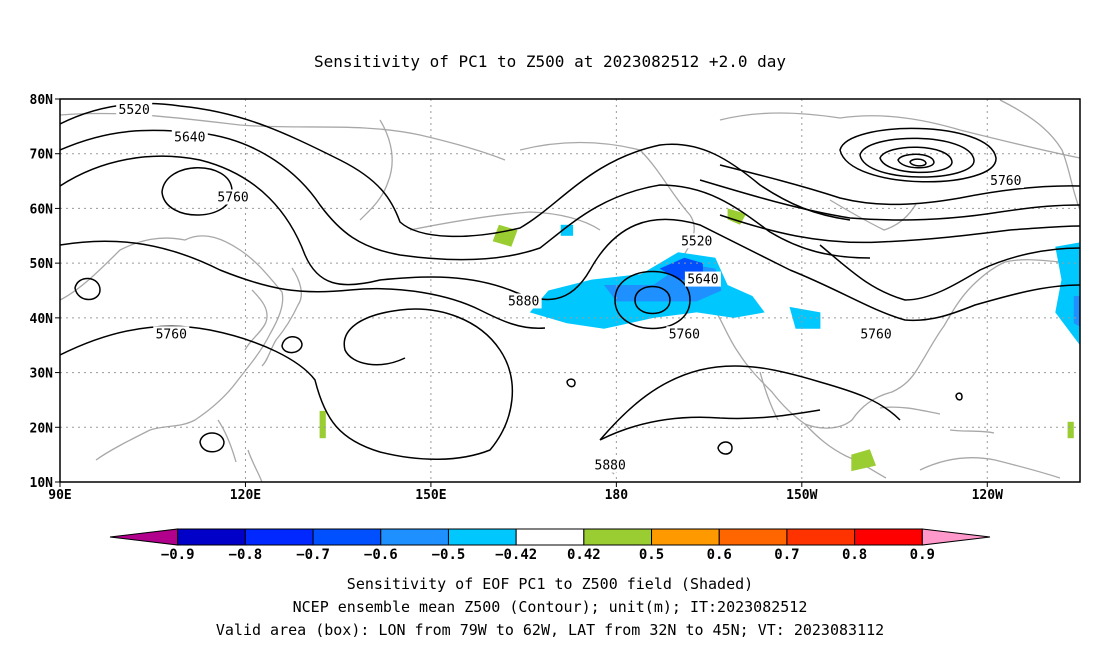 The image size is (1100, 650). What do you see at coordinates (172, 348) in the screenshot?
I see `coast-east-asia` at bounding box center [172, 348].